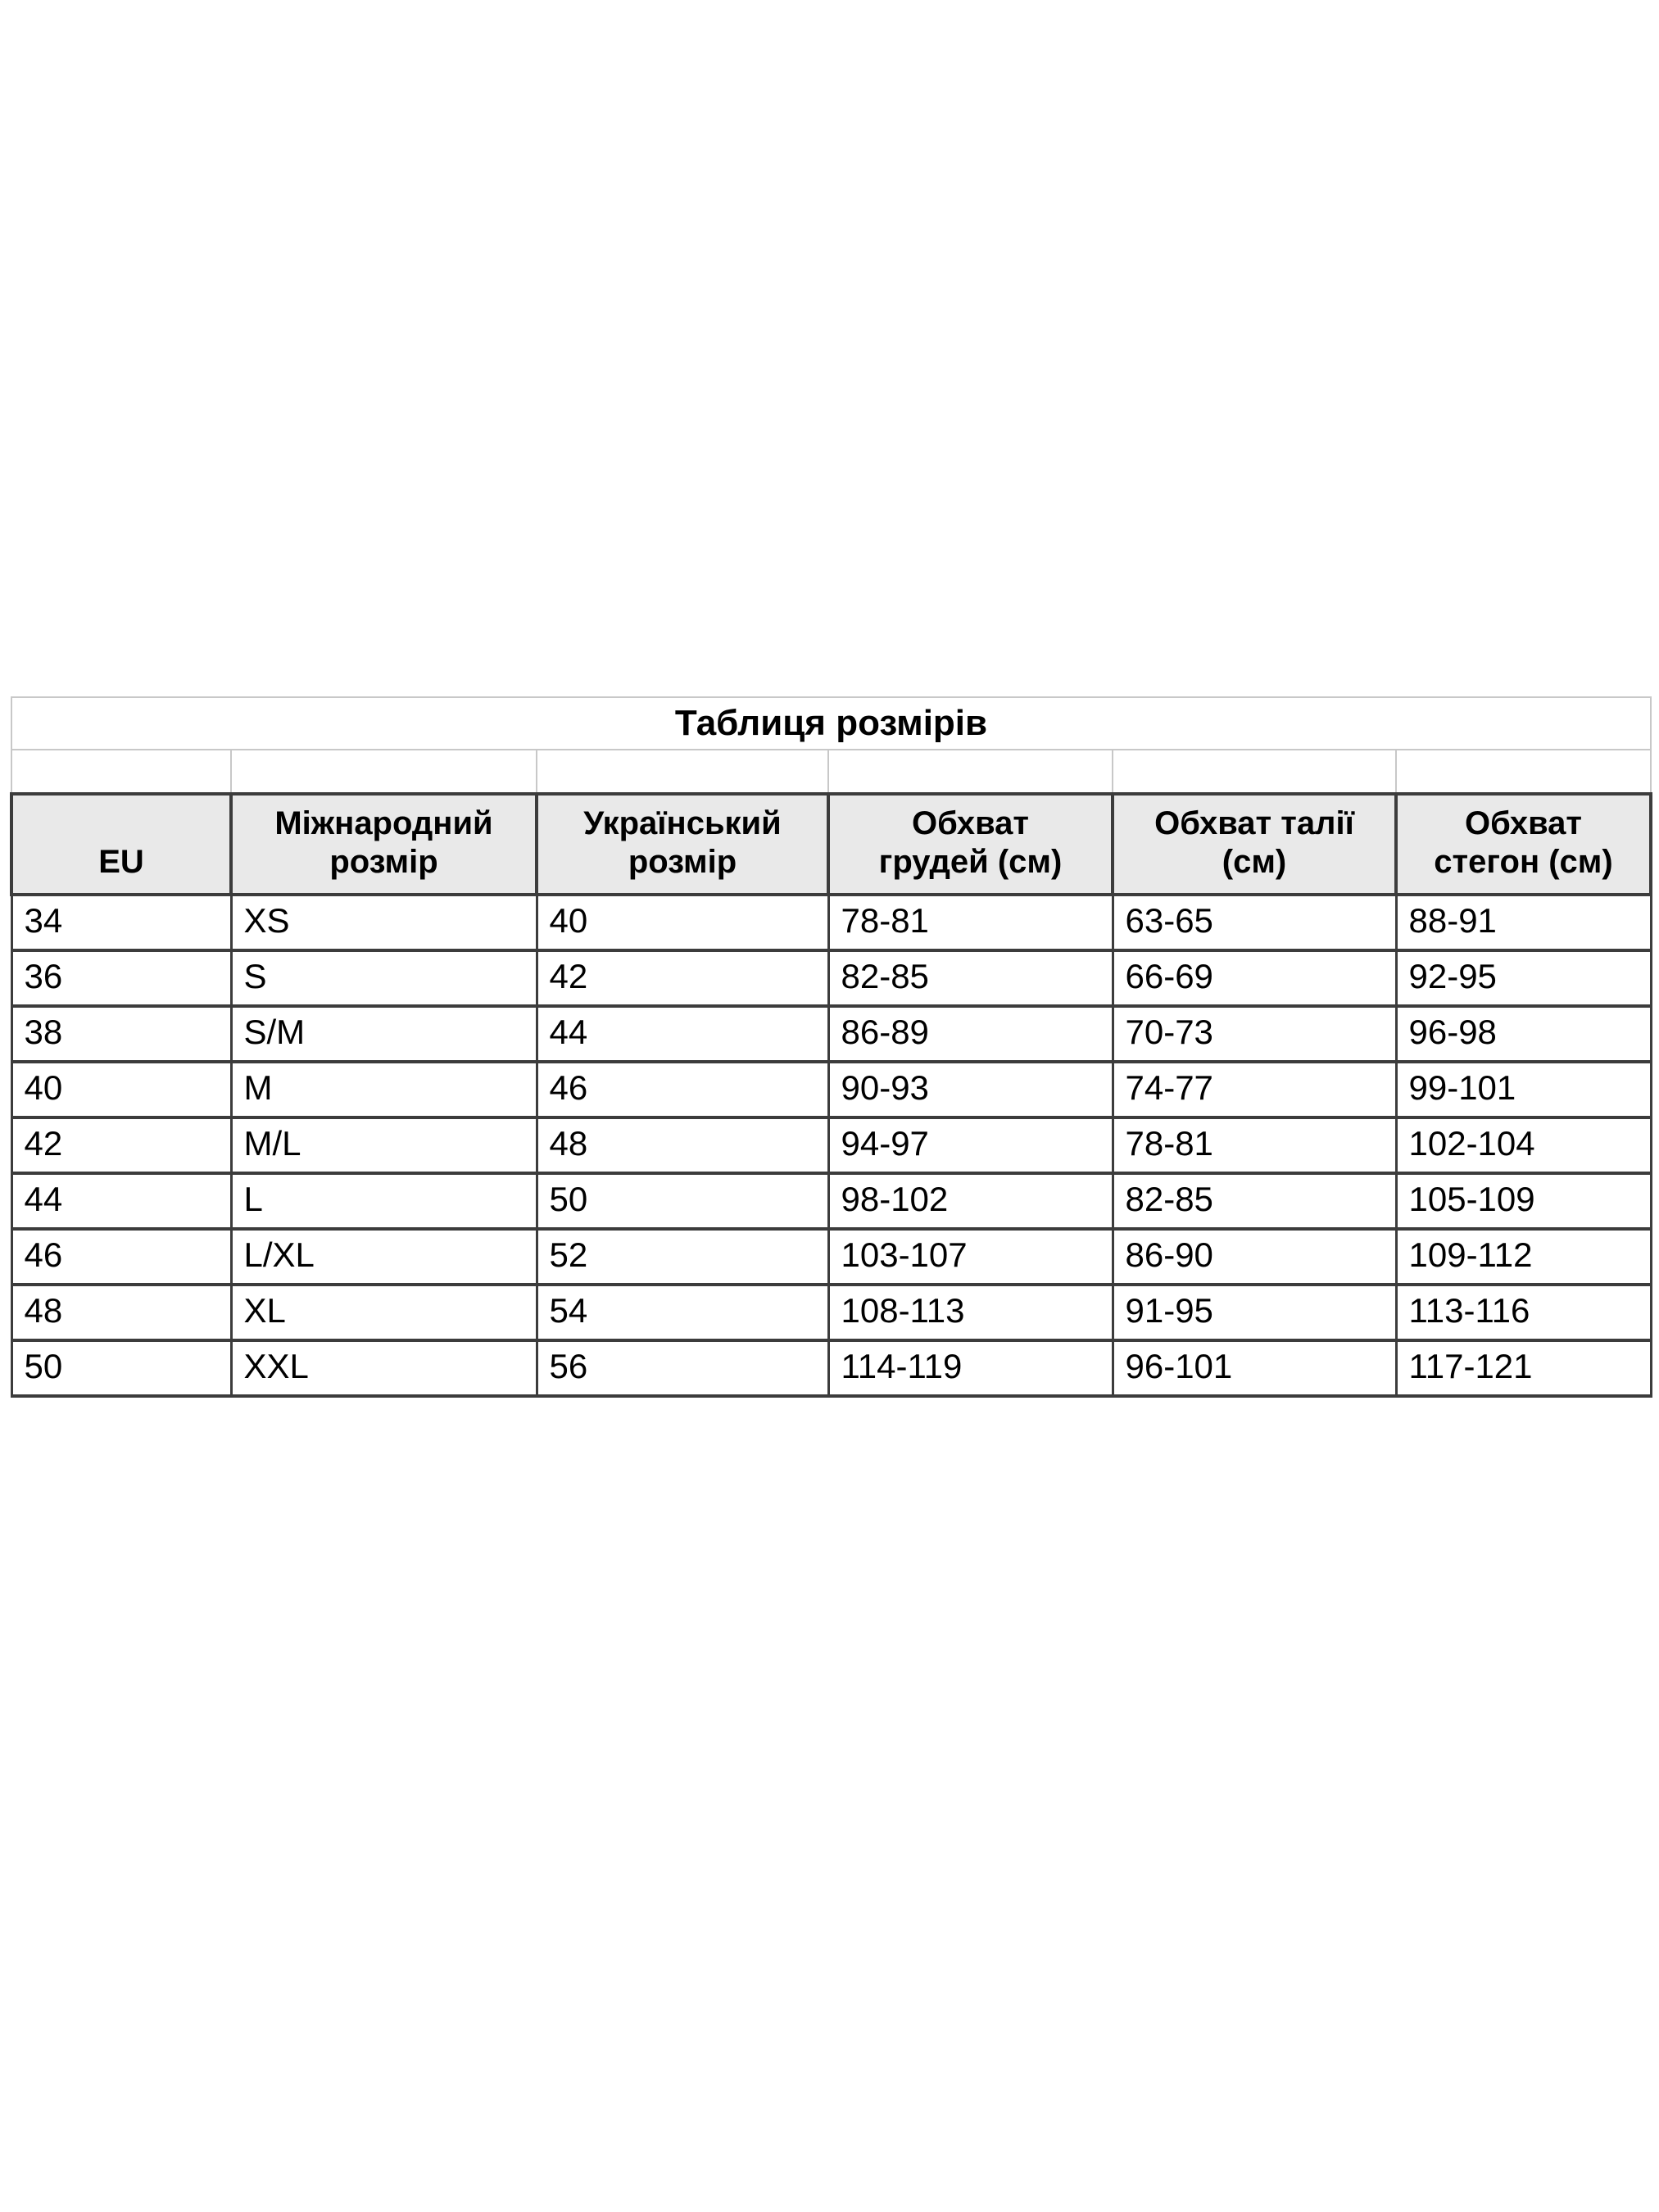  I want to click on cell-ukrainian-size: 52, so click(682, 1256).